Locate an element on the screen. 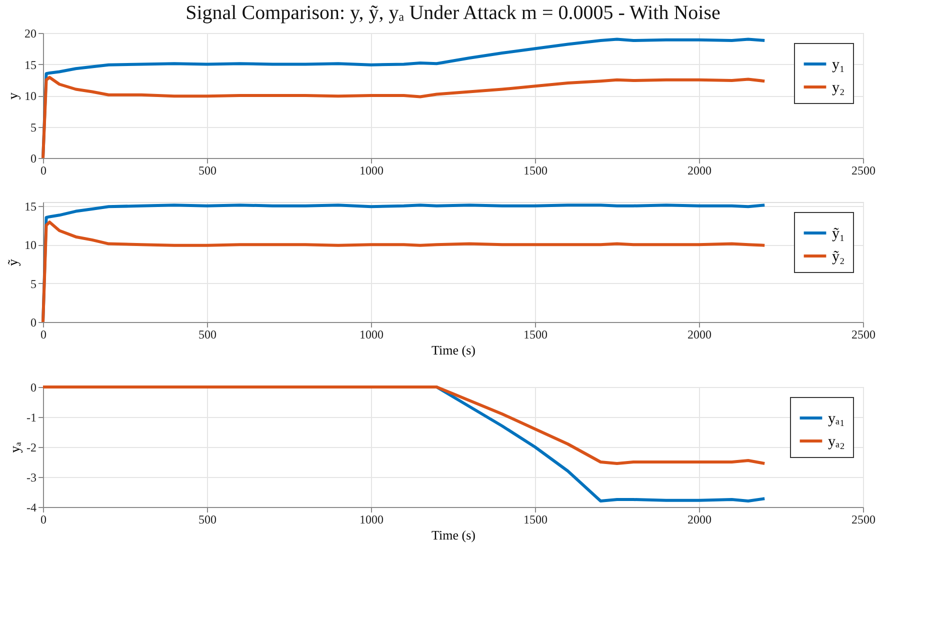 This screenshot has height=624, width=933. legend-label: yₐ₂ is located at coordinates (836, 442).